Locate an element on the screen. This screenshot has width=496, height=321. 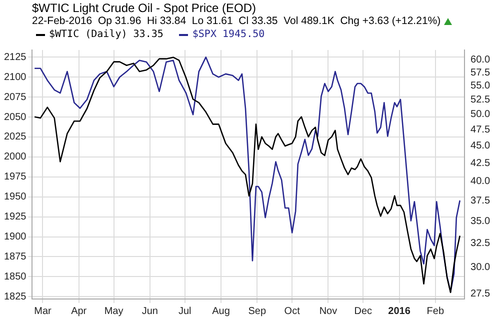
y2-tick-label: 35.0 is located at coordinates (480, 222).